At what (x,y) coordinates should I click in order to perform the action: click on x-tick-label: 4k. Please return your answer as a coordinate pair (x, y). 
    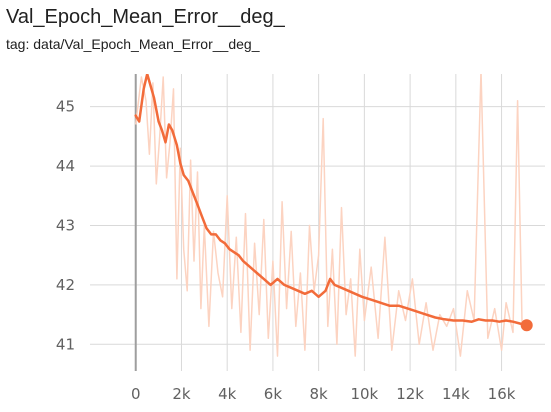
    Looking at the image, I should click on (227, 394).